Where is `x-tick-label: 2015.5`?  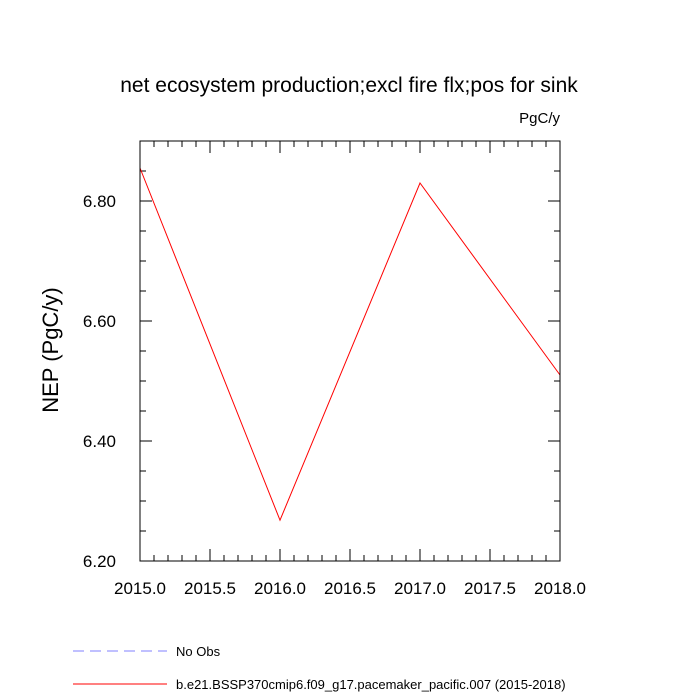 x-tick-label: 2015.5 is located at coordinates (210, 588).